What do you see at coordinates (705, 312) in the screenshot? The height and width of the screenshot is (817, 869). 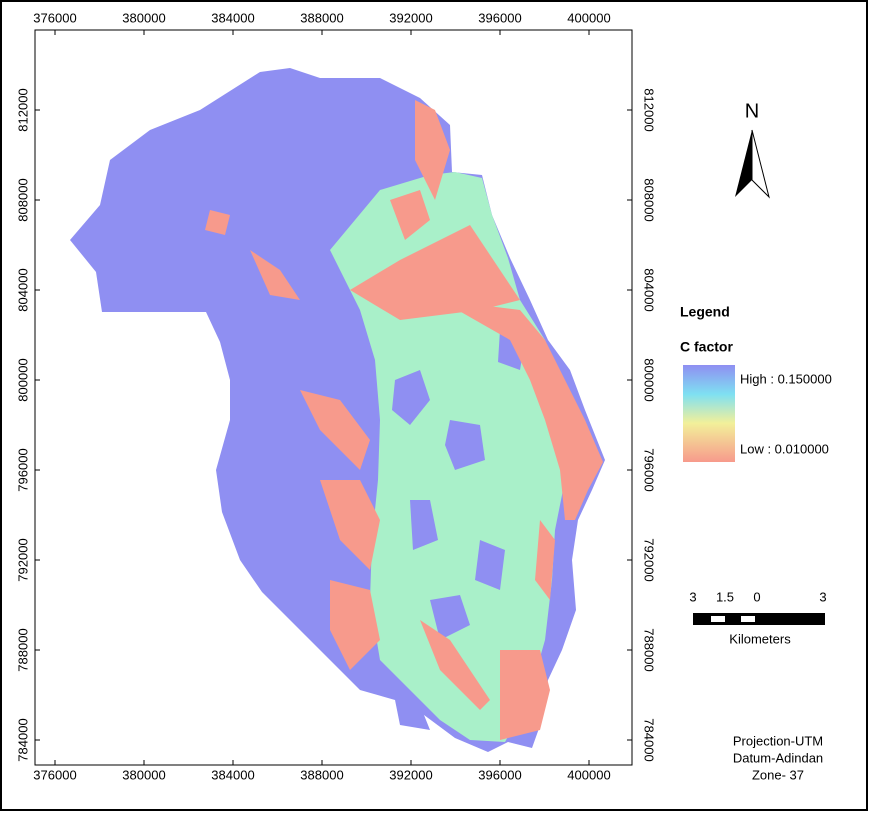 I see `legend-title: Legend` at bounding box center [705, 312].